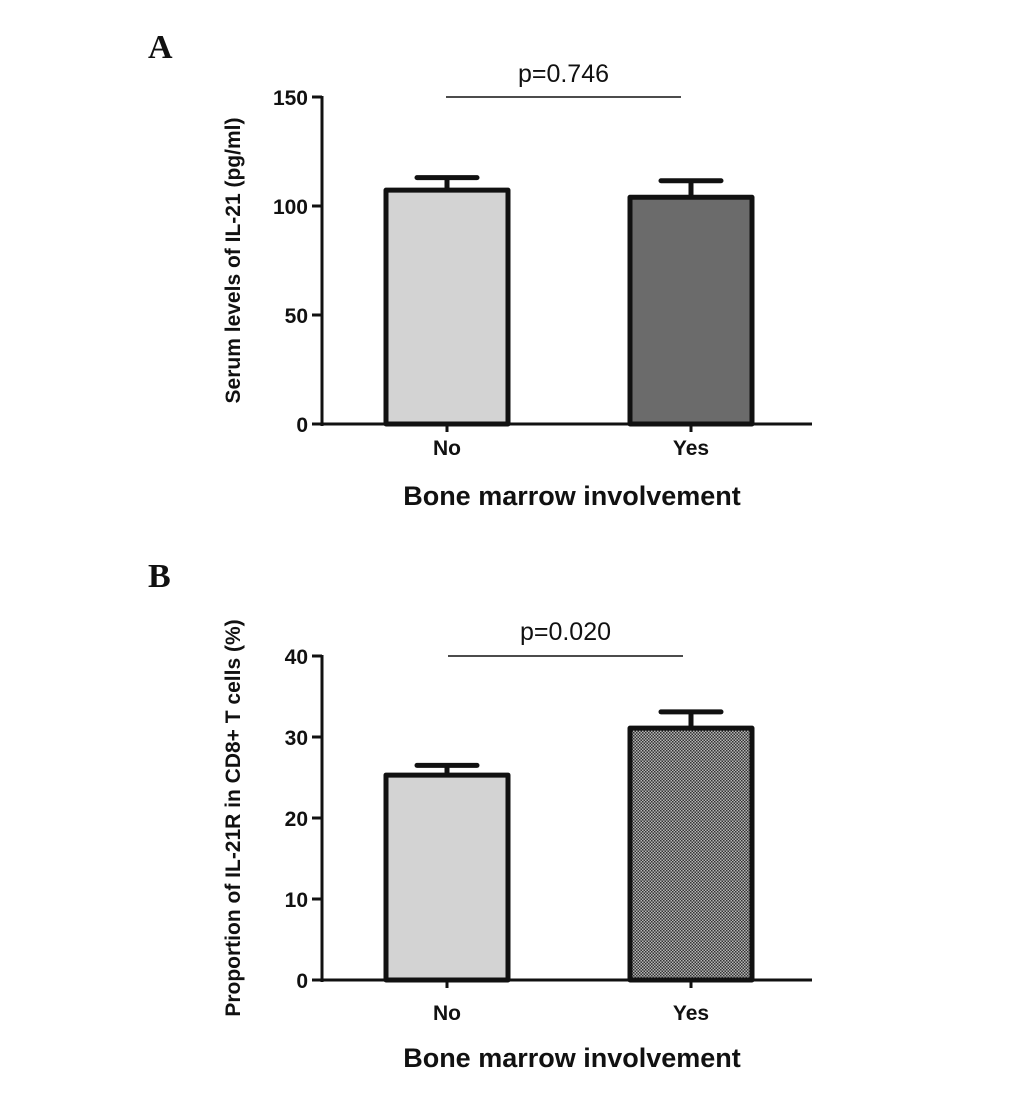 Image resolution: width=1033 pixels, height=1107 pixels. Describe the element at coordinates (296, 316) in the screenshot. I see `y-tick-label: 50` at that location.